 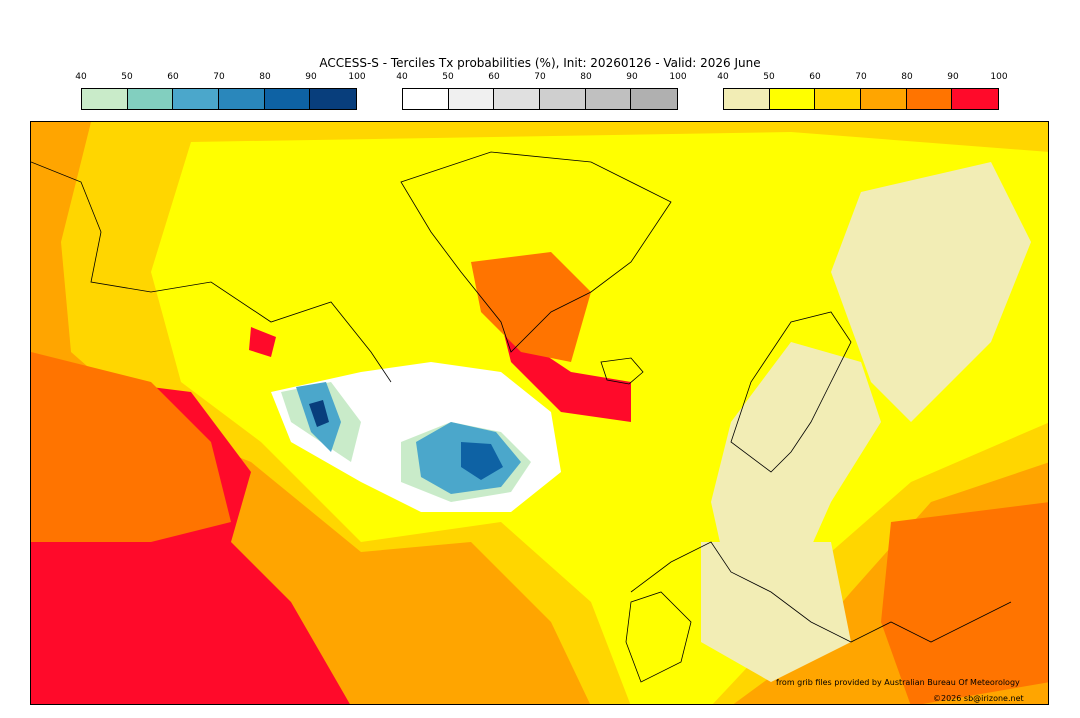 I want to click on coastline-north-america, so click(x=211, y=272).